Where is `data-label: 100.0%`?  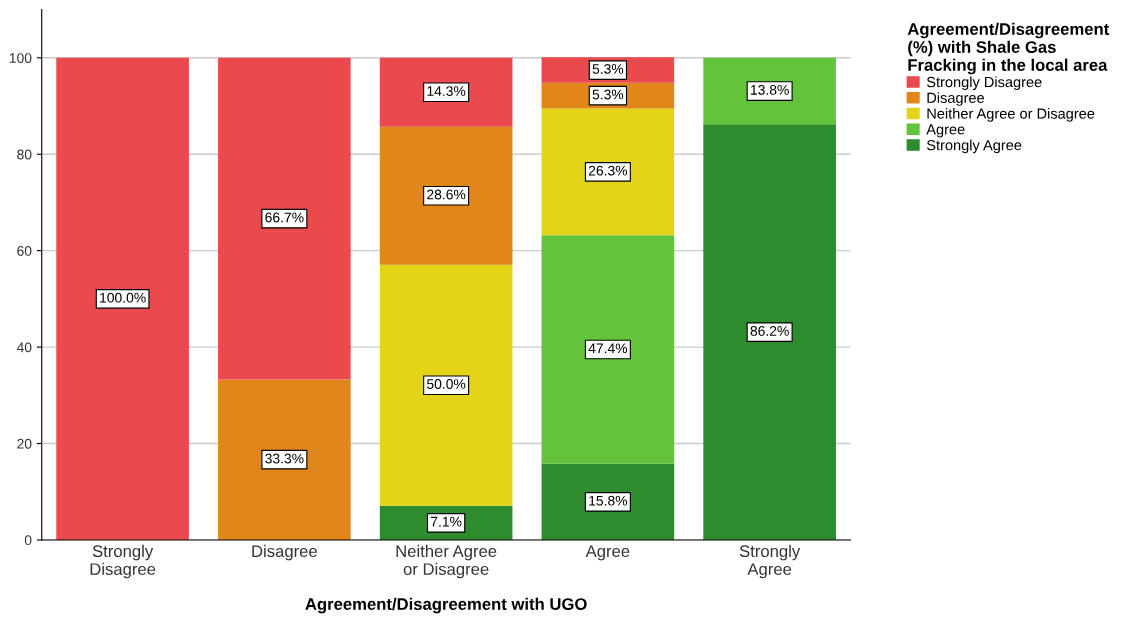
data-label: 100.0% is located at coordinates (123, 297).